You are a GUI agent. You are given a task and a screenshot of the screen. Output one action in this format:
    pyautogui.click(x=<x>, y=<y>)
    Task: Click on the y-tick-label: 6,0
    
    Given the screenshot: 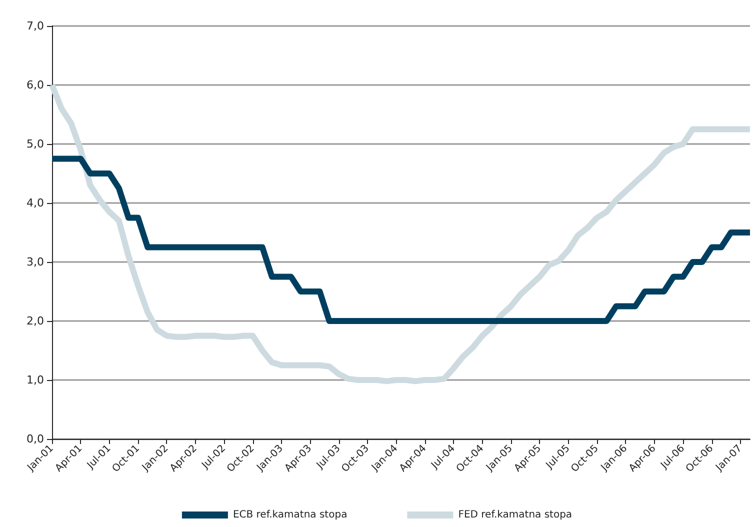 What is the action you would take?
    pyautogui.click(x=35, y=85)
    